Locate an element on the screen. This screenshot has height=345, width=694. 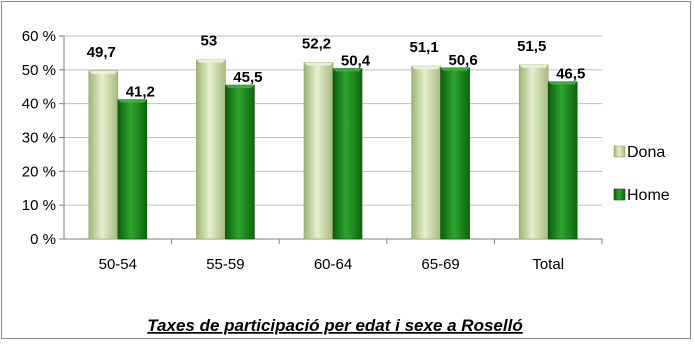
y-tick-label: 0 % is located at coordinates (43, 239).